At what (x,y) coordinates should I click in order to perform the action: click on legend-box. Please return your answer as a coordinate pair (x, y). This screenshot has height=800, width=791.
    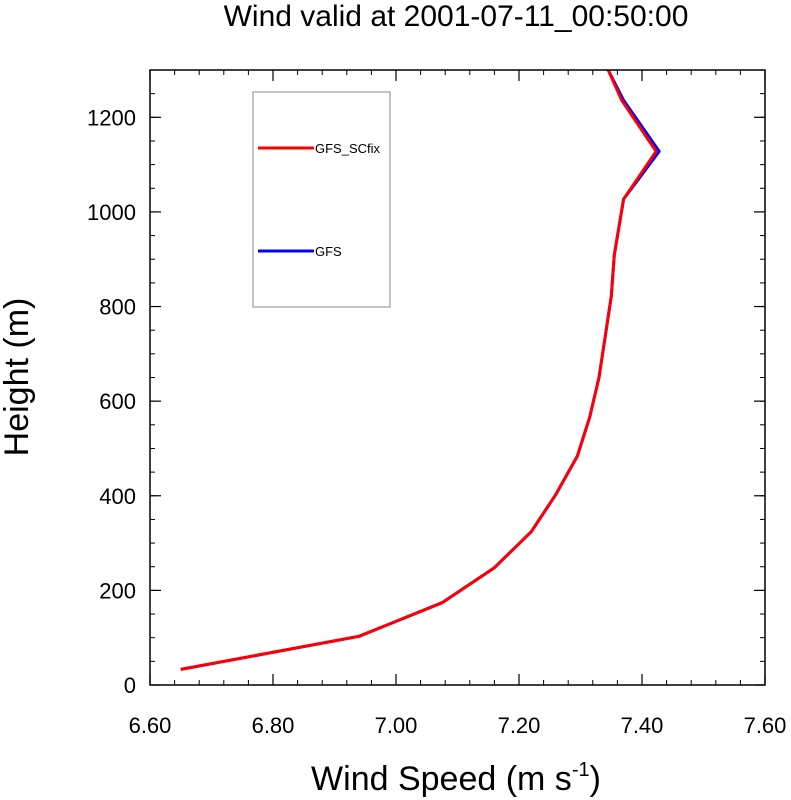
    Looking at the image, I should click on (321, 199).